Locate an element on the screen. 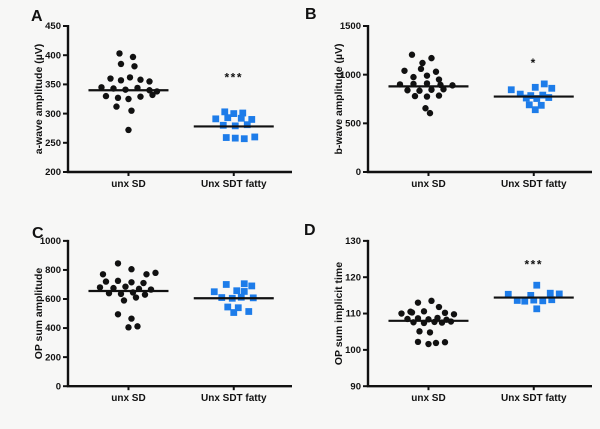  svg-text: 350 is located at coordinates (53, 85).